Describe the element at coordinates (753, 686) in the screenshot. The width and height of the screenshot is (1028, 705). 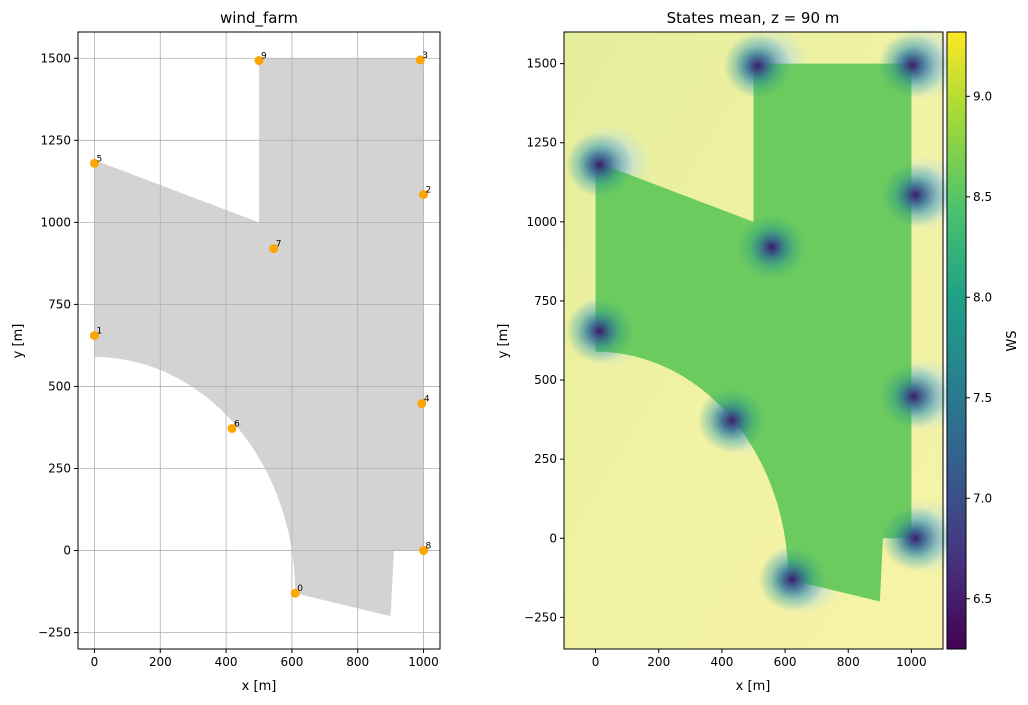
I see `chart2-x-label: x [m]` at that location.